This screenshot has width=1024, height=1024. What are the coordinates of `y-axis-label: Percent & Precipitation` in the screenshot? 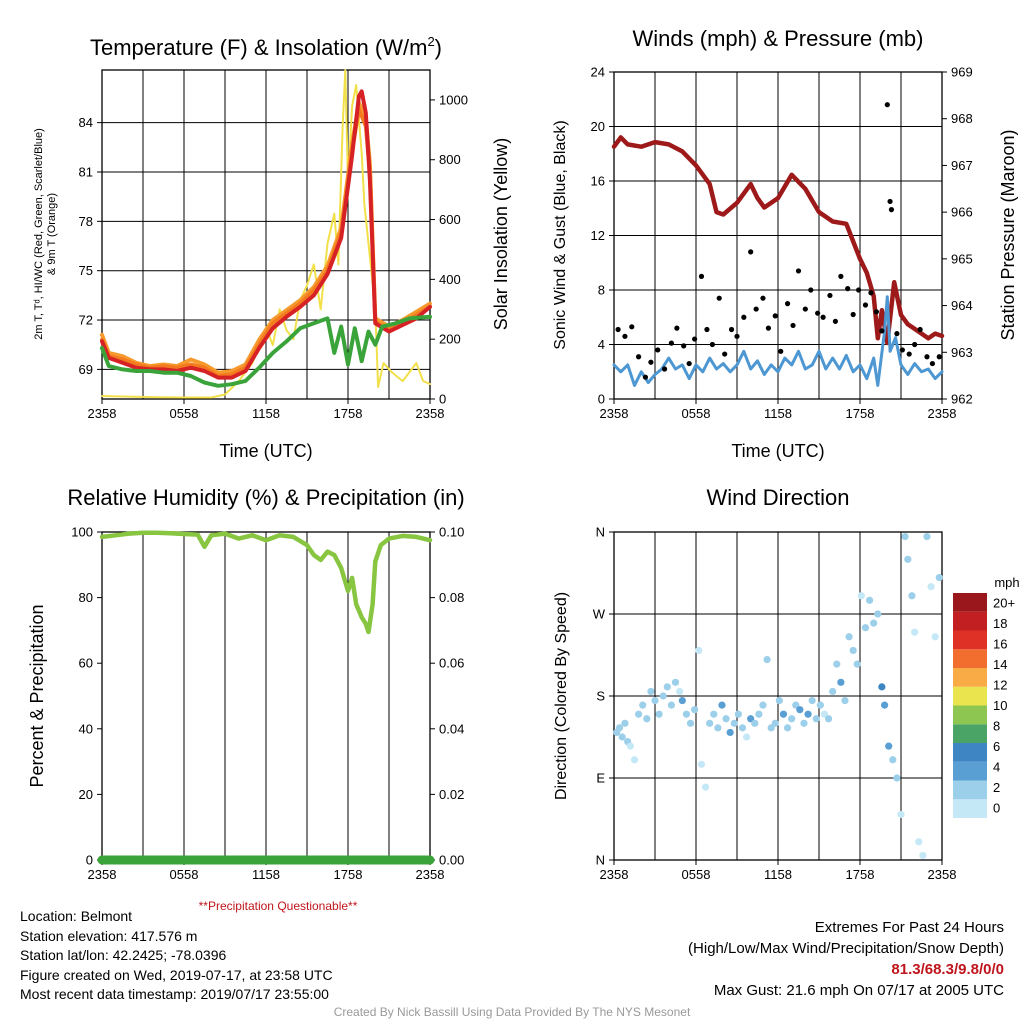 It's located at (37, 695).